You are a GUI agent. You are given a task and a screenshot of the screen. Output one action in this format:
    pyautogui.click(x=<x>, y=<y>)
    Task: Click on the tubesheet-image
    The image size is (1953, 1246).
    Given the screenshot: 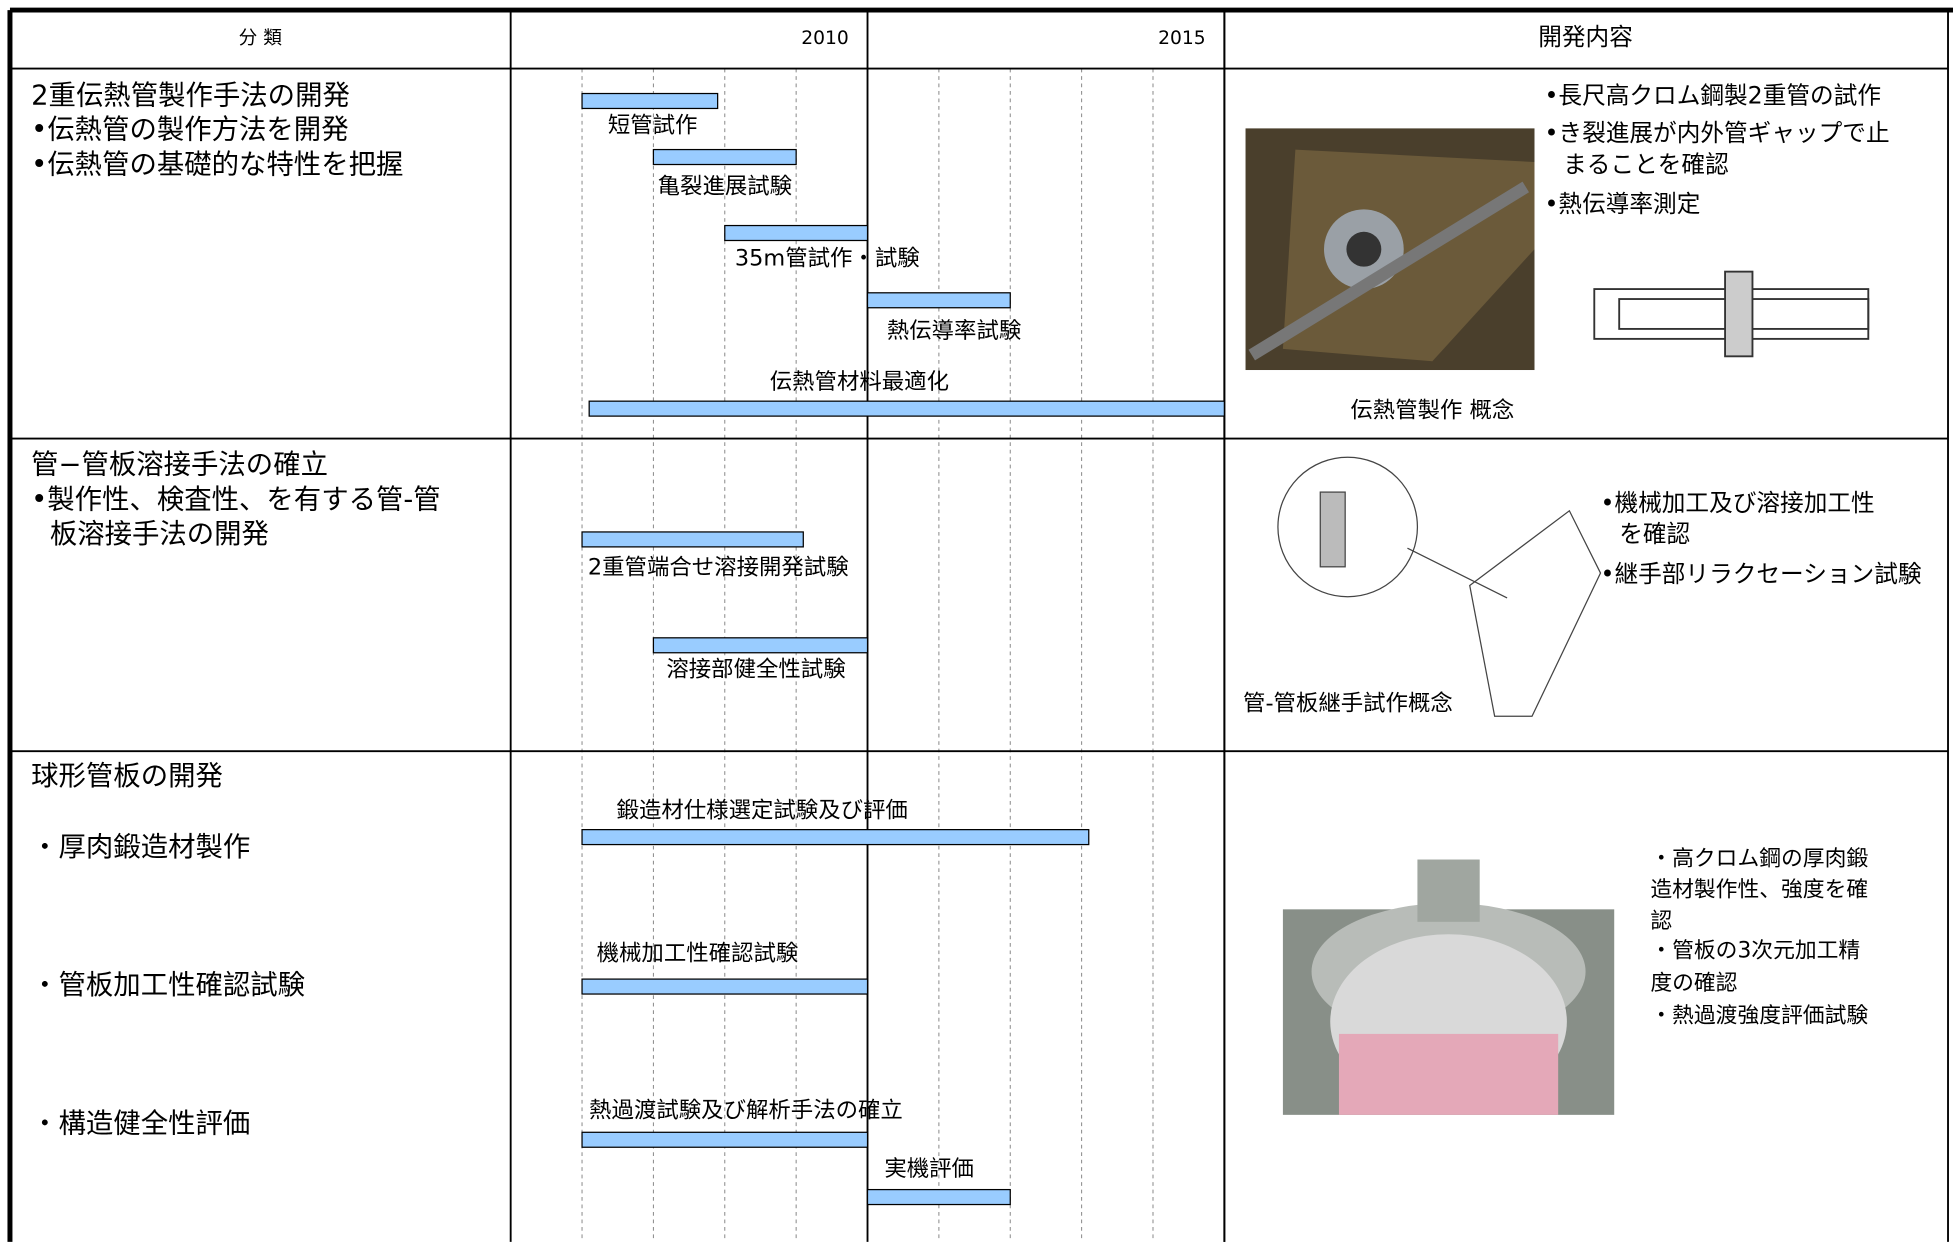 What is the action you would take?
    pyautogui.click(x=1448, y=987)
    